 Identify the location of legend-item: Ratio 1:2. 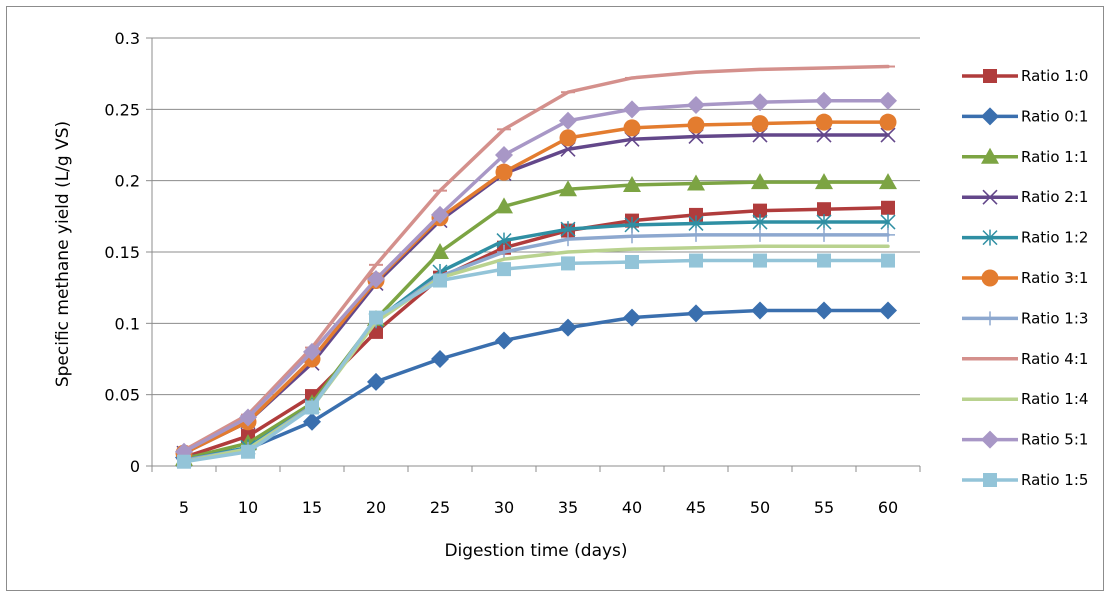
(1025, 238).